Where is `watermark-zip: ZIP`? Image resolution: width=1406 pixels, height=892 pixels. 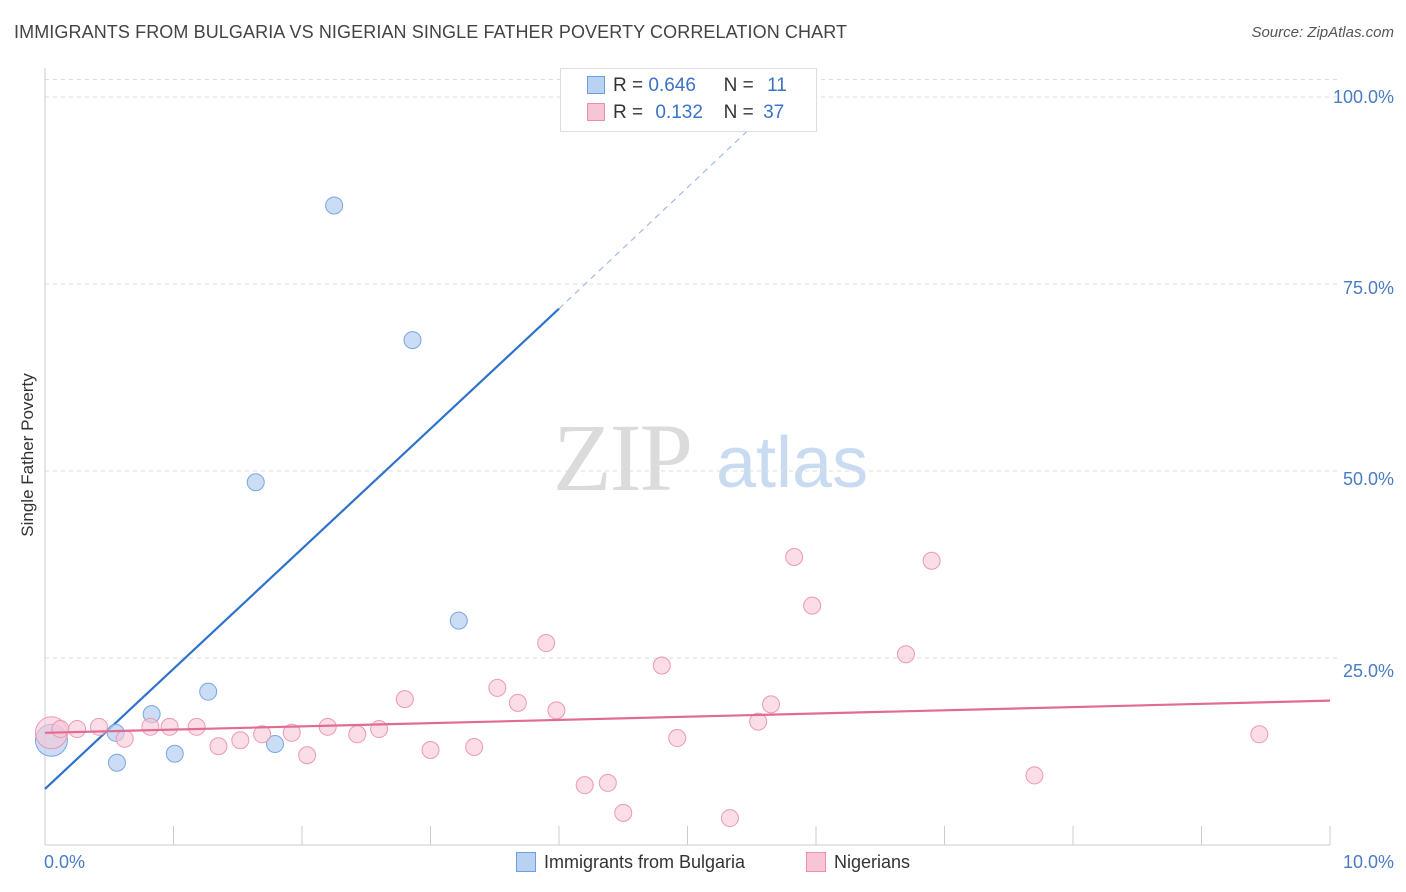 watermark-zip: ZIP is located at coordinates (623, 457).